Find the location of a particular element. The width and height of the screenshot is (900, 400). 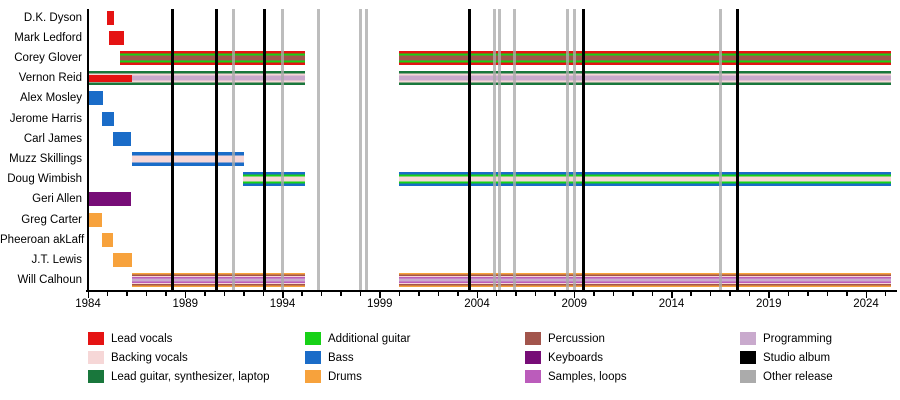

legend-label: Additional guitar is located at coordinates (369, 338).